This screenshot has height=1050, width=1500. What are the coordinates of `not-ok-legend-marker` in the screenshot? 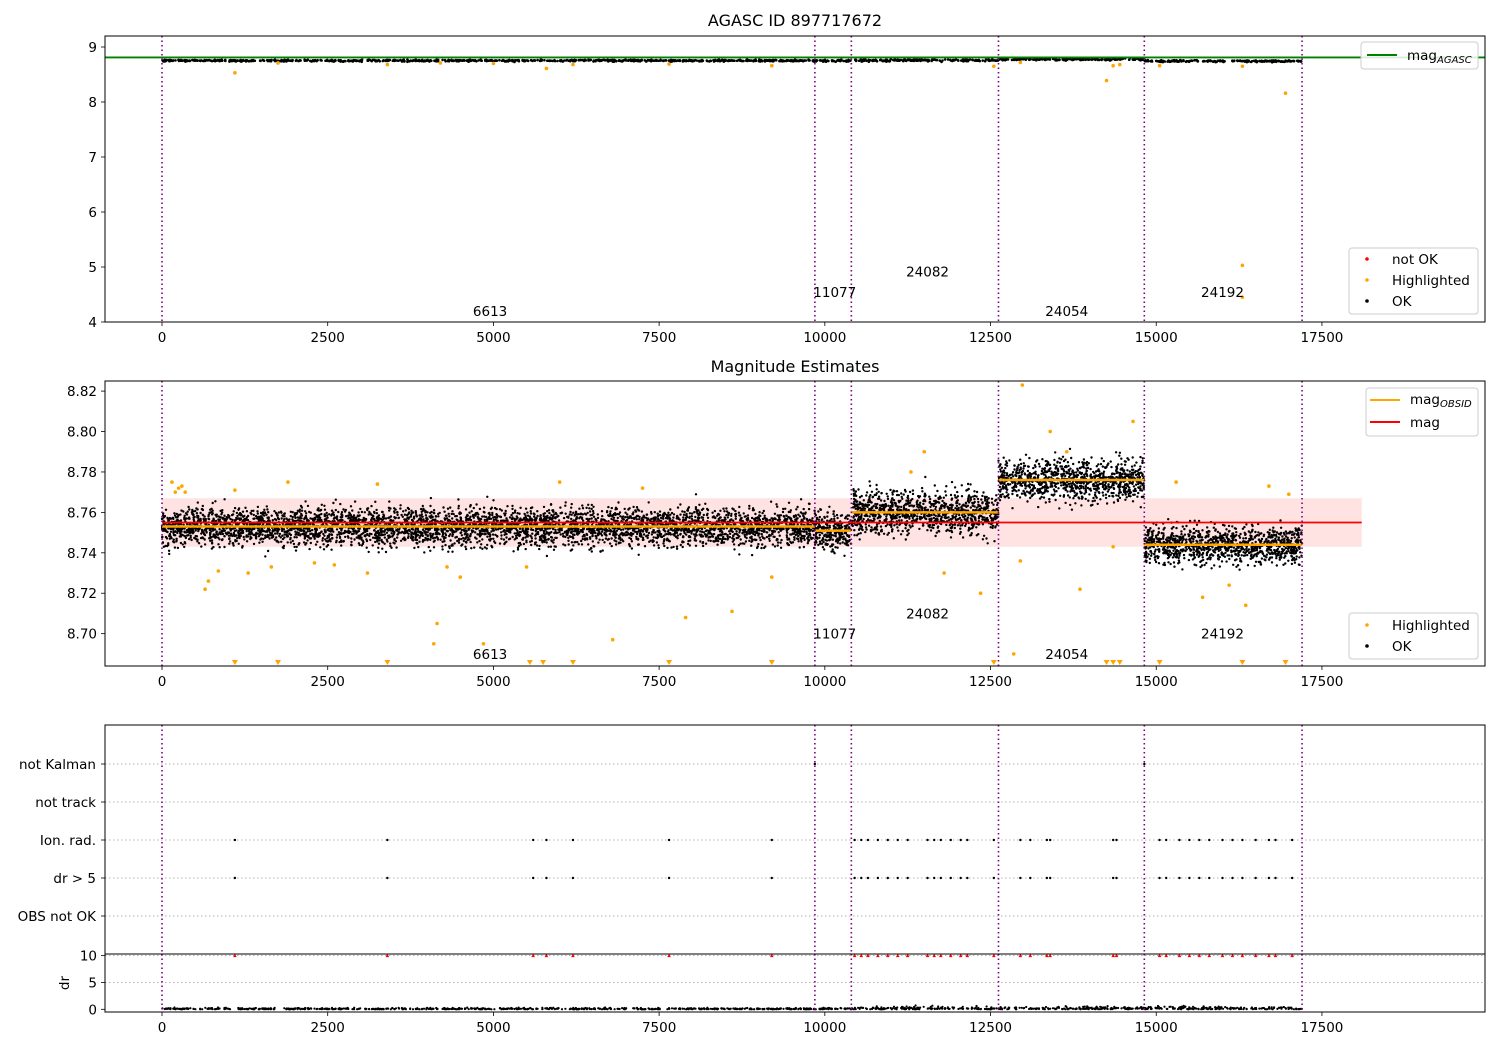 It's located at (1367, 259).